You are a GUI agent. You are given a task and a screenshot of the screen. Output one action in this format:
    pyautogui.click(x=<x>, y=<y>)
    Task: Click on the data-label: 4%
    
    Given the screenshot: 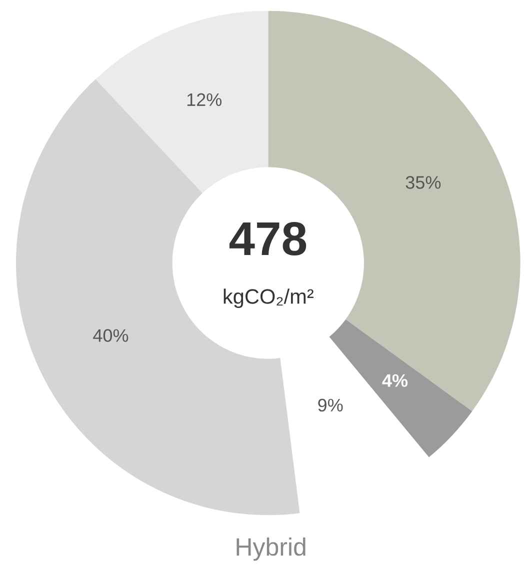 What is the action you would take?
    pyautogui.click(x=395, y=380)
    